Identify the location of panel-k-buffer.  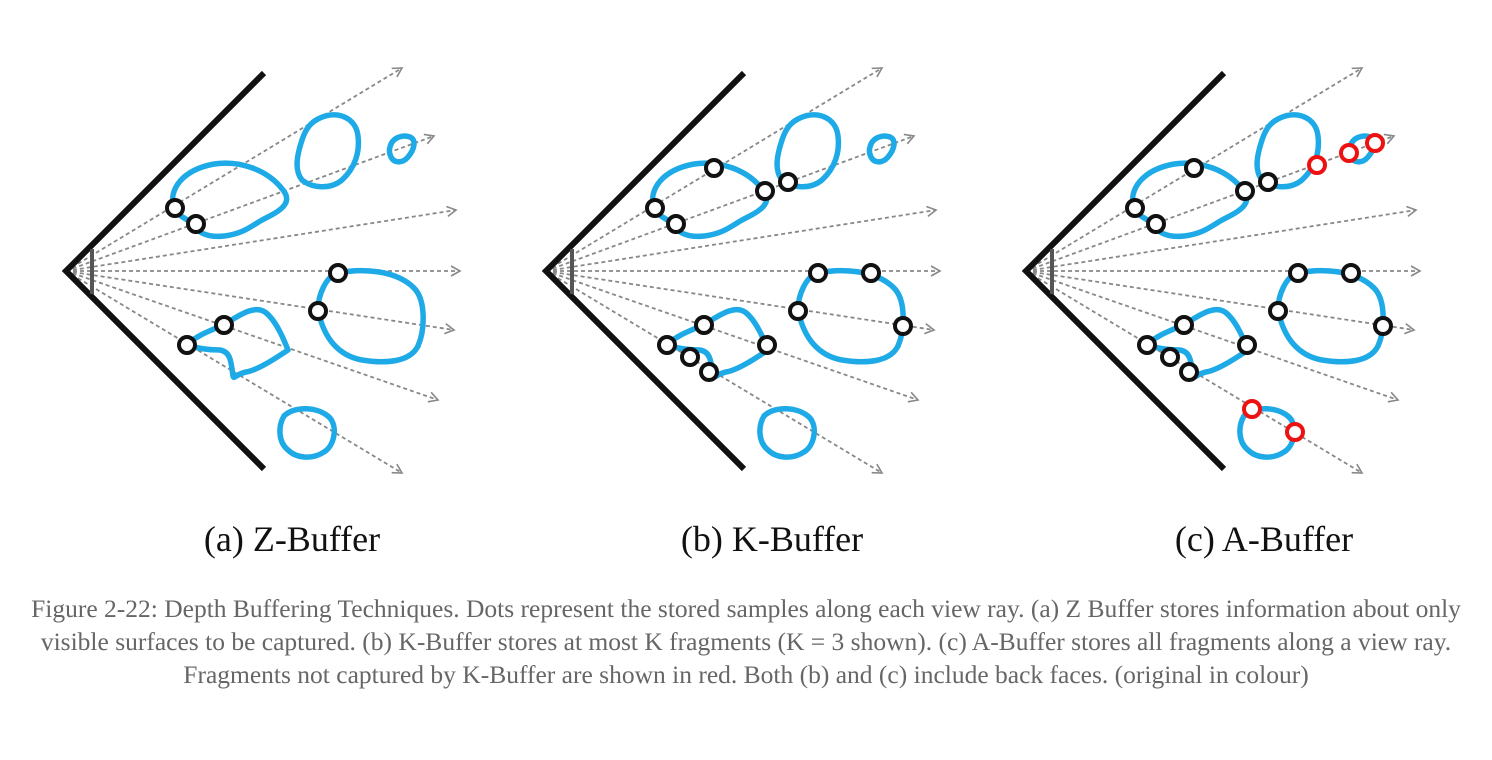
(743, 270).